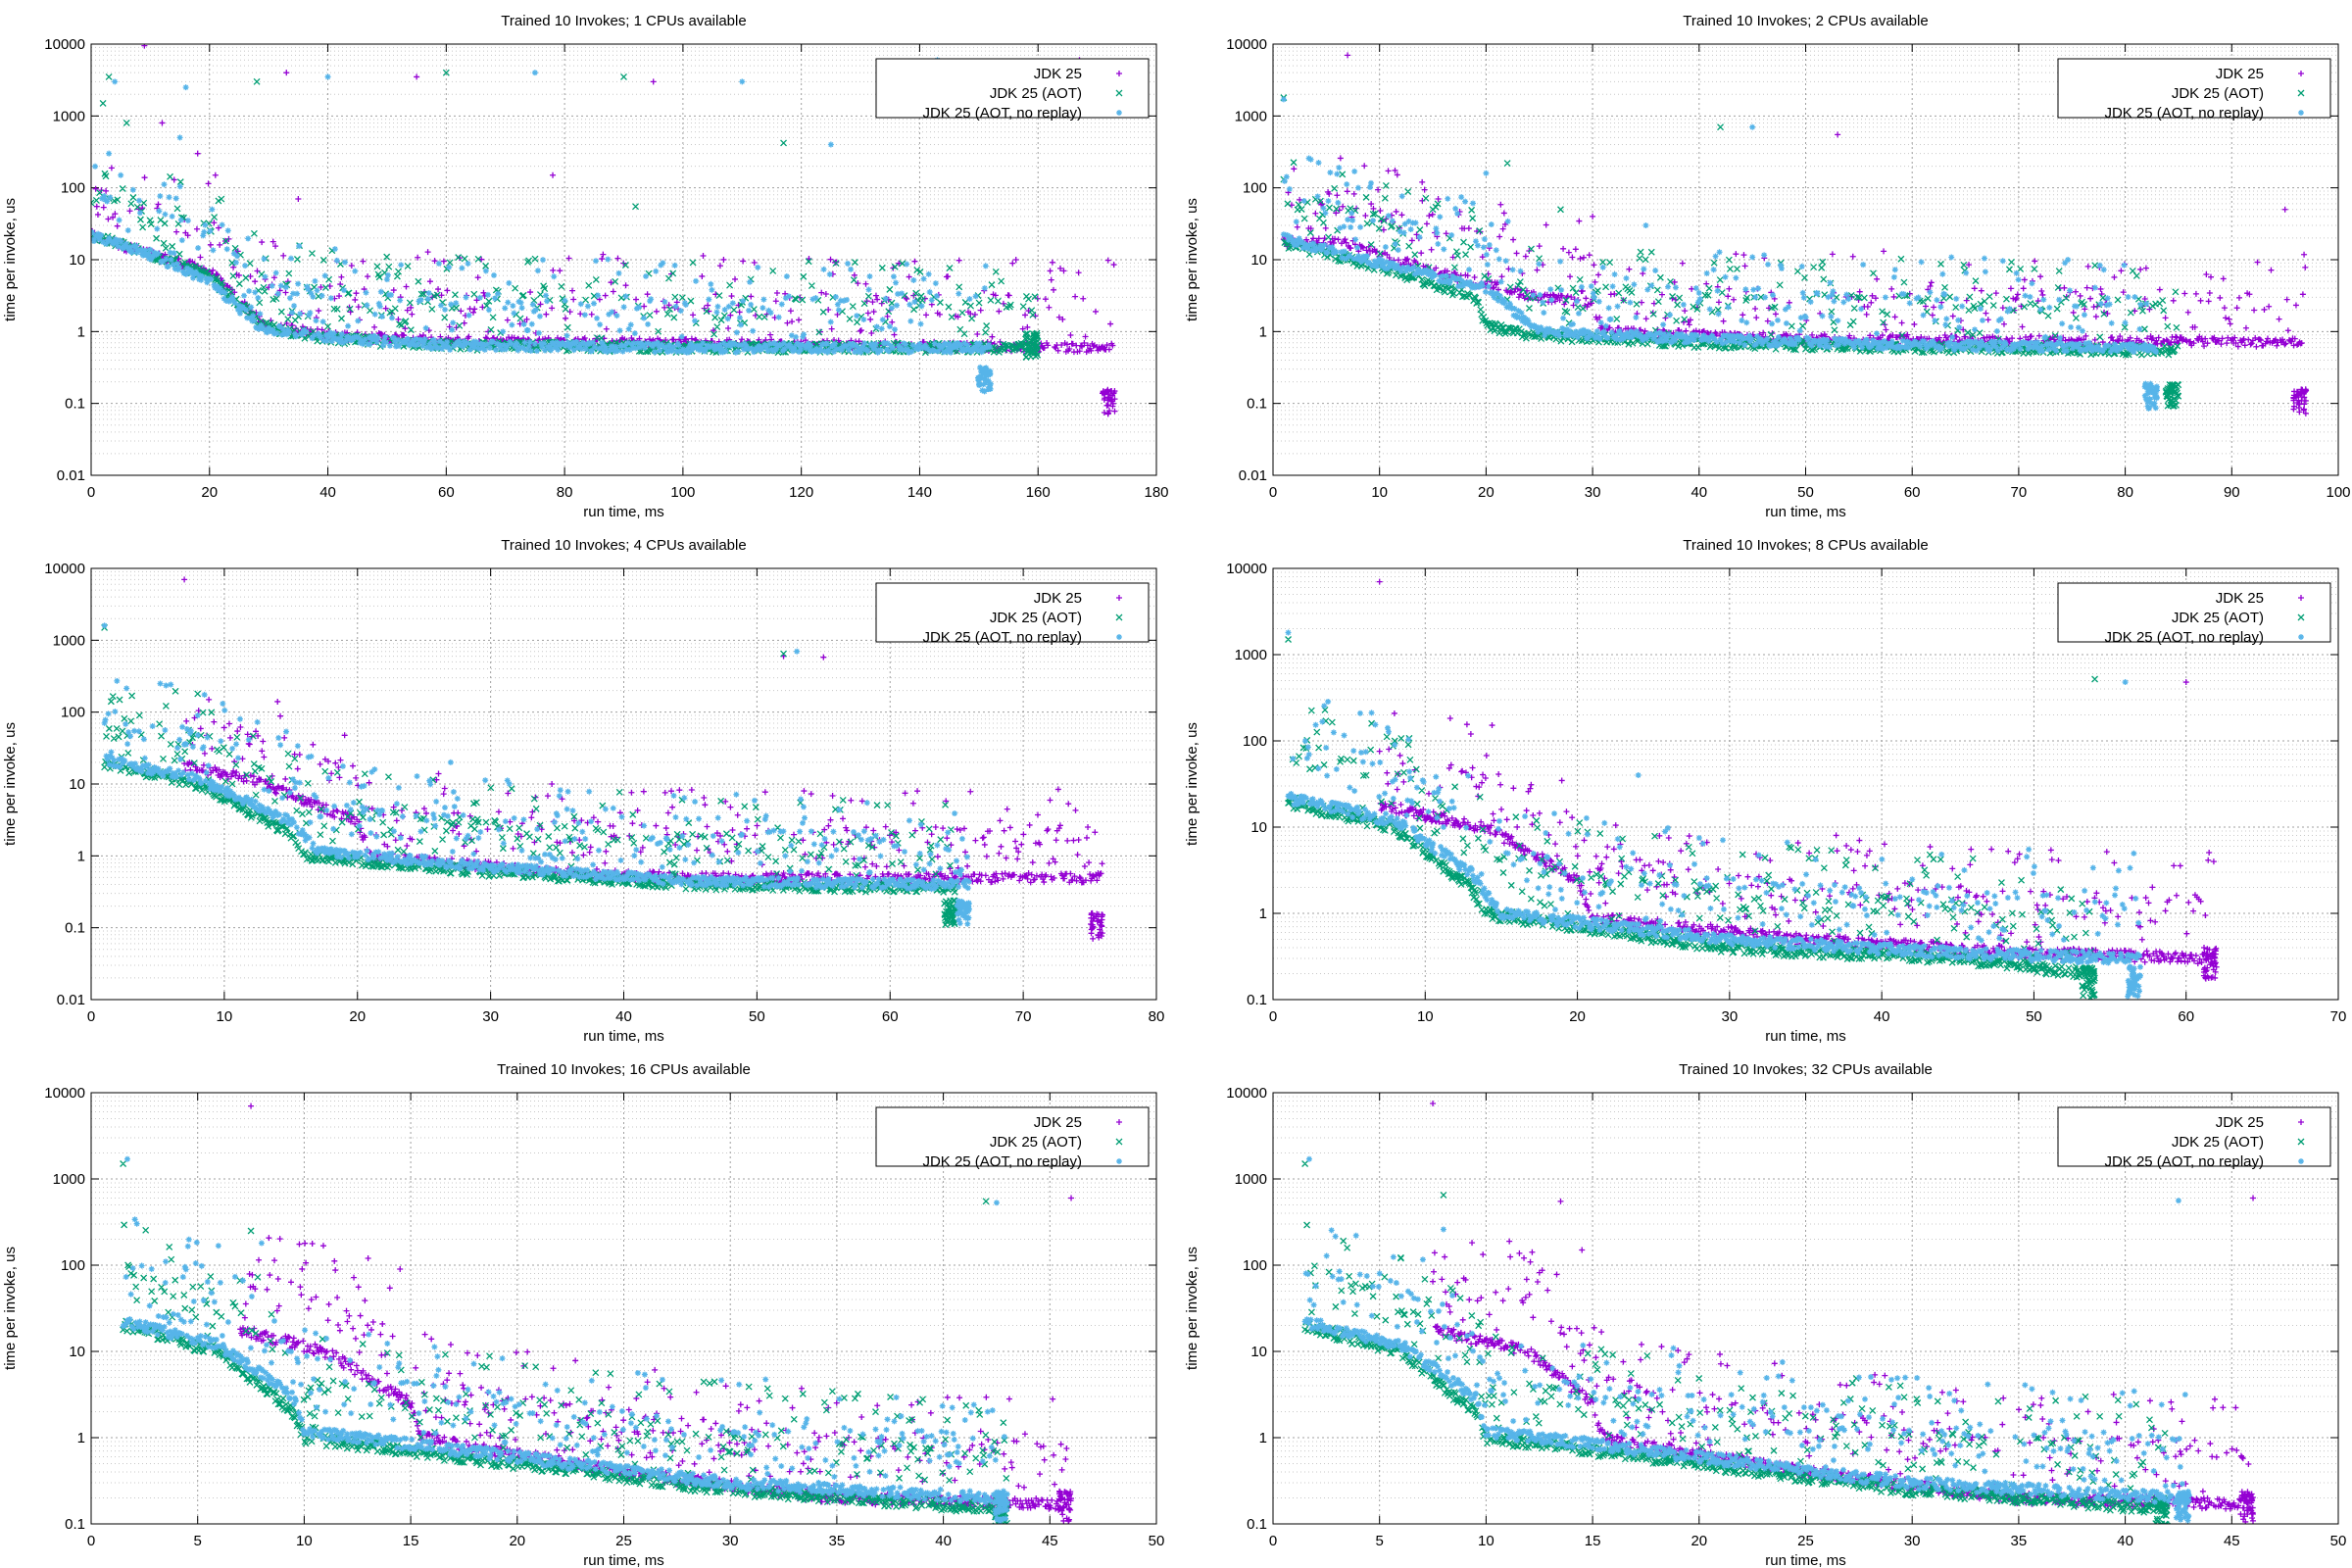 The image size is (2352, 1568). Describe the element at coordinates (919, 492) in the screenshot. I see `x-tick-label: 140` at that location.